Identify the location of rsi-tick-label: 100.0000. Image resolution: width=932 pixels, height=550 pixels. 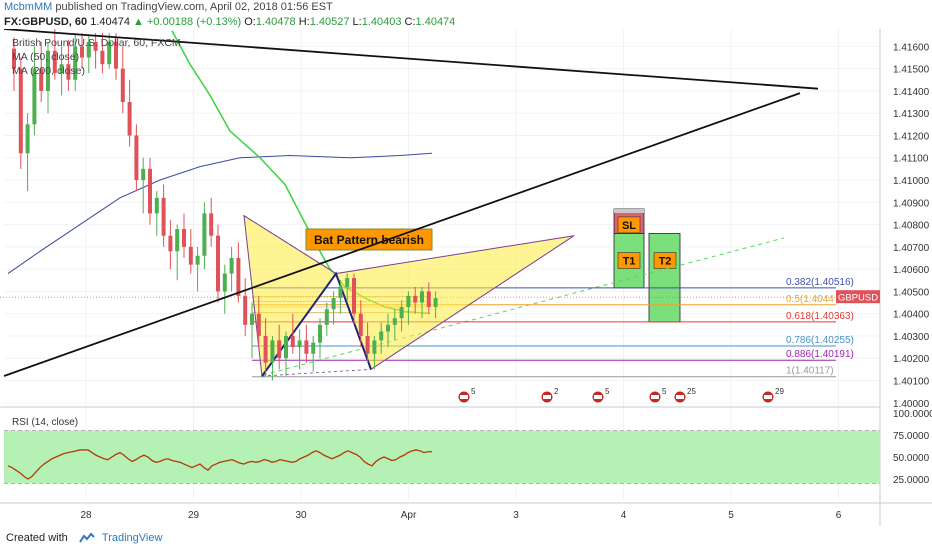
(912, 414).